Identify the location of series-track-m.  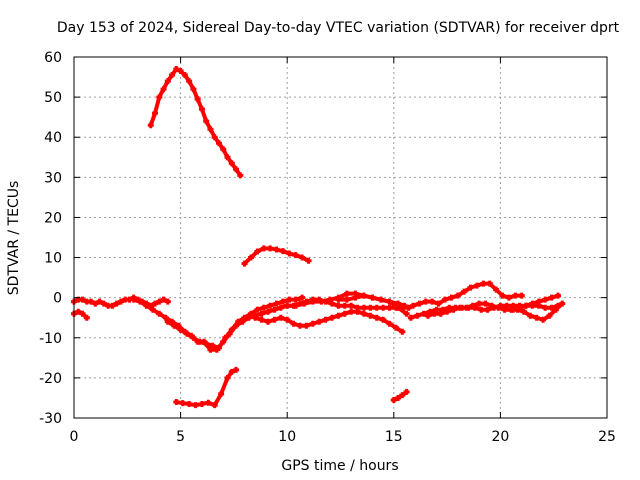
(467, 294).